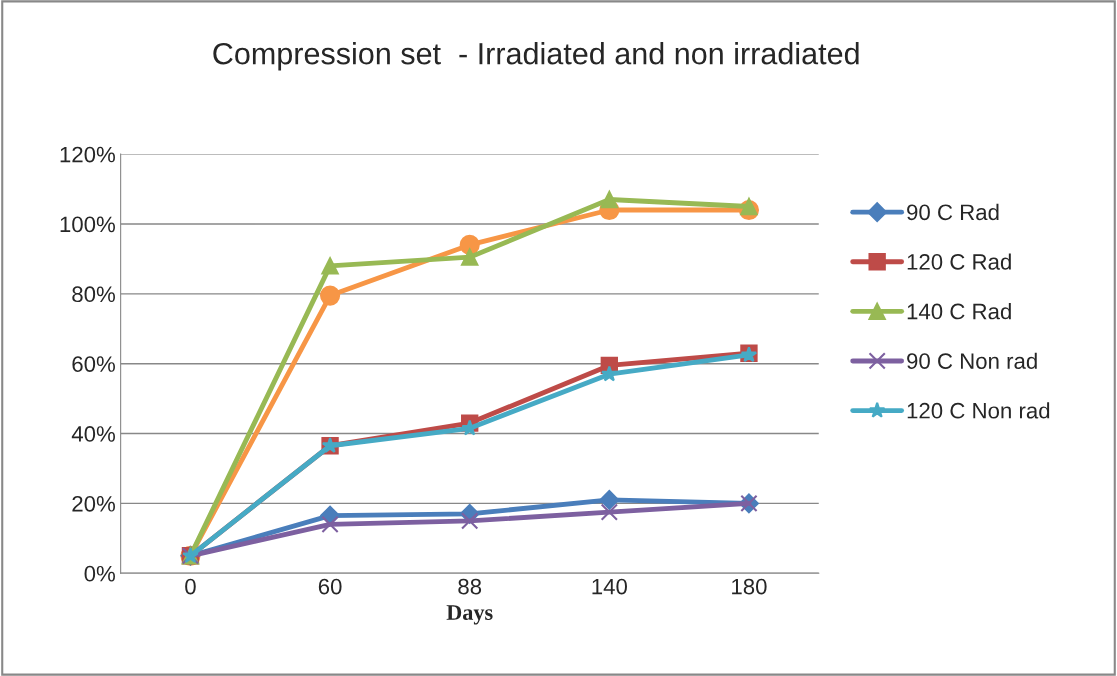 The height and width of the screenshot is (676, 1117). I want to click on x-axis-title: Days, so click(469, 615).